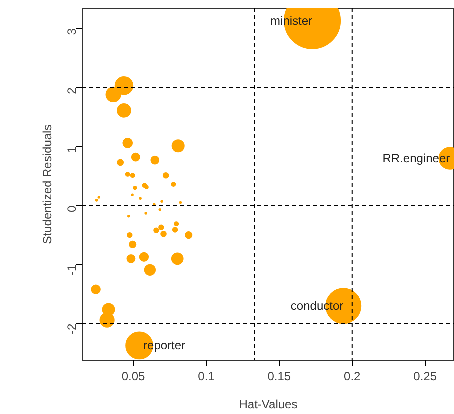  I want to click on y-tick-label: 2, so click(72, 90).